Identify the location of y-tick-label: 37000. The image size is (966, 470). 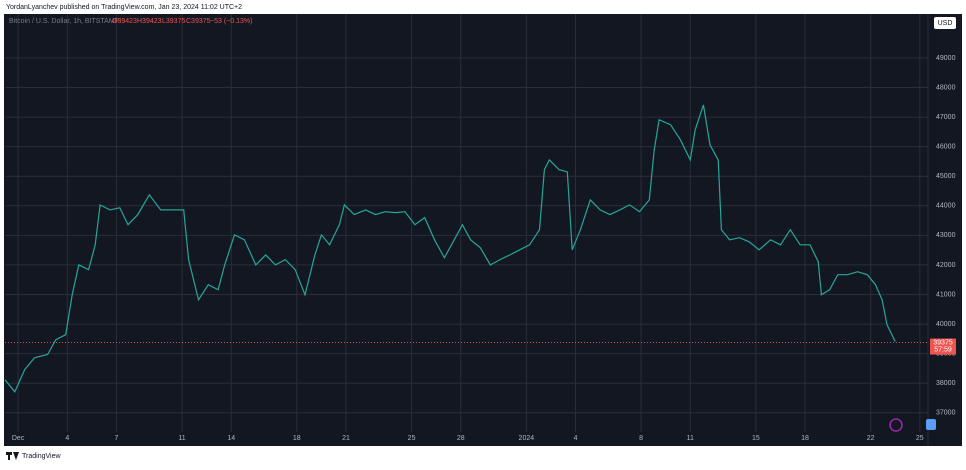
(946, 413).